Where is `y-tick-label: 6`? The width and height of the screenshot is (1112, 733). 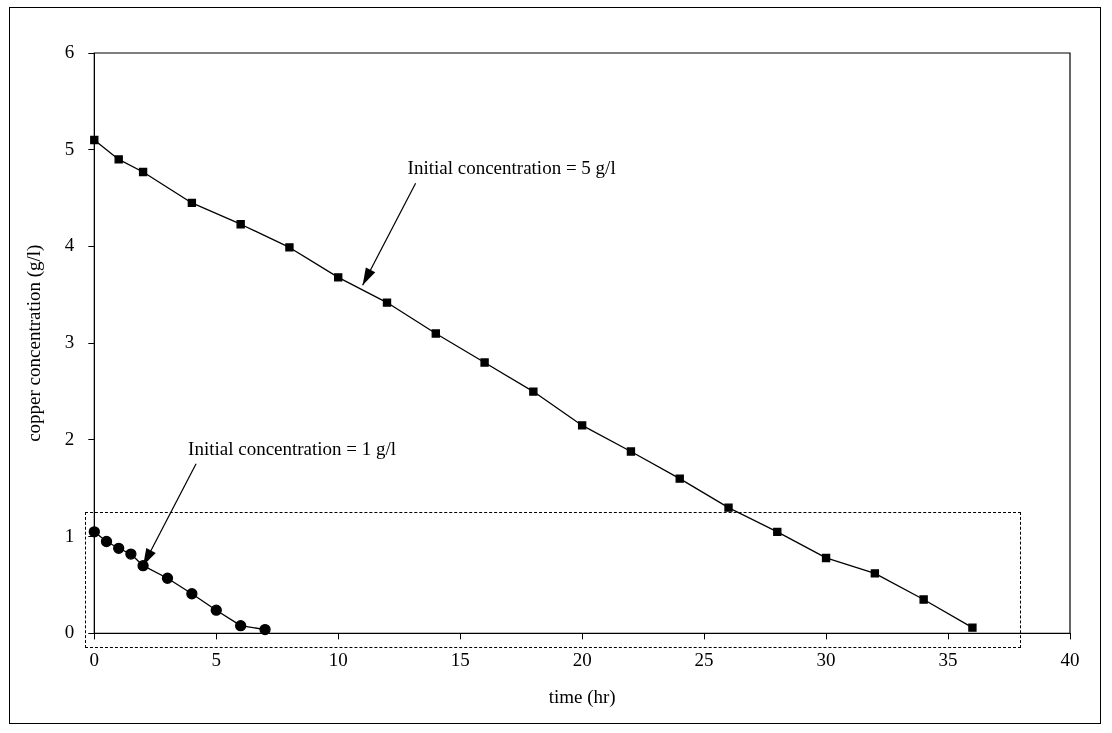 y-tick-label: 6 is located at coordinates (69, 51).